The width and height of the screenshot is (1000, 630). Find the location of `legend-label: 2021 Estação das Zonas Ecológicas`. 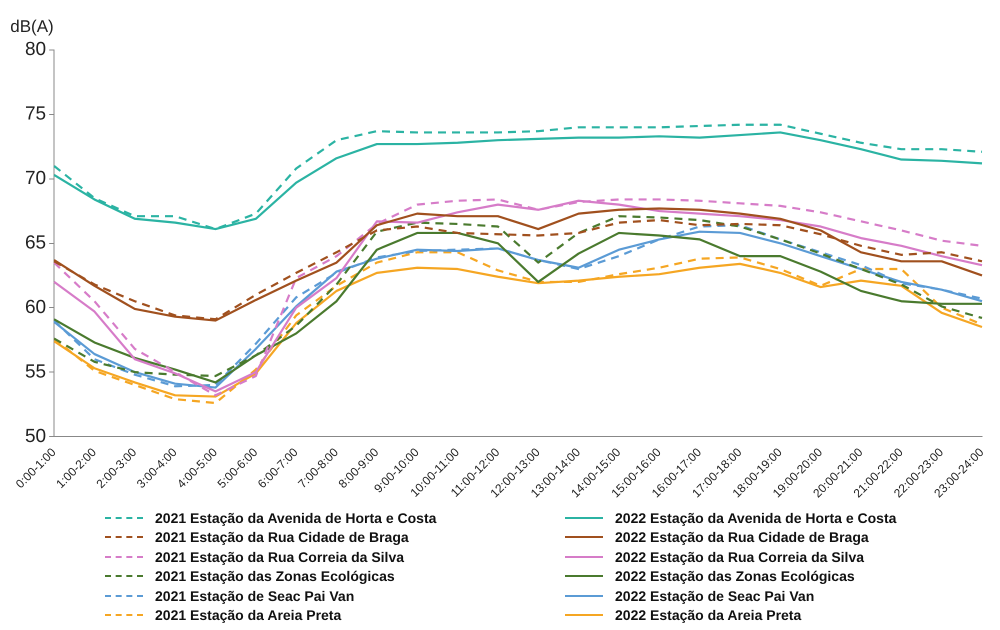

legend-label: 2021 Estação das Zonas Ecológicas is located at coordinates (275, 576).